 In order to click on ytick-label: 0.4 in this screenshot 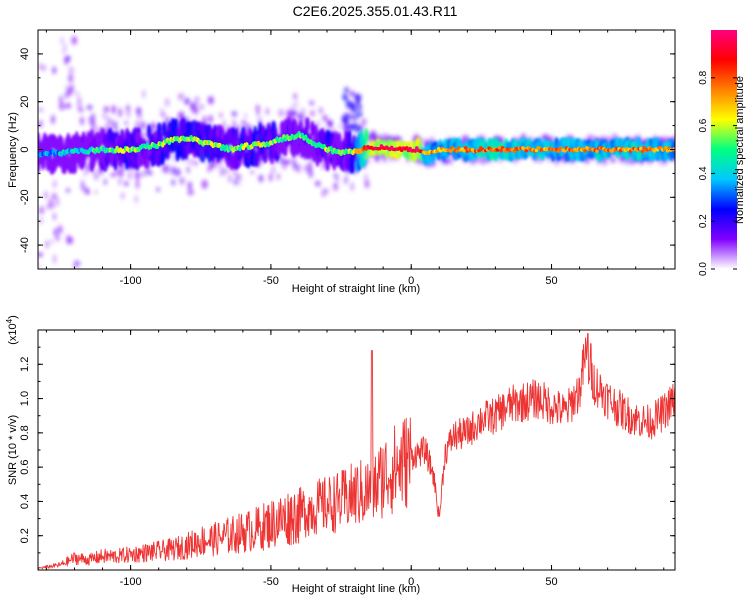, I will do `click(25, 501)`.